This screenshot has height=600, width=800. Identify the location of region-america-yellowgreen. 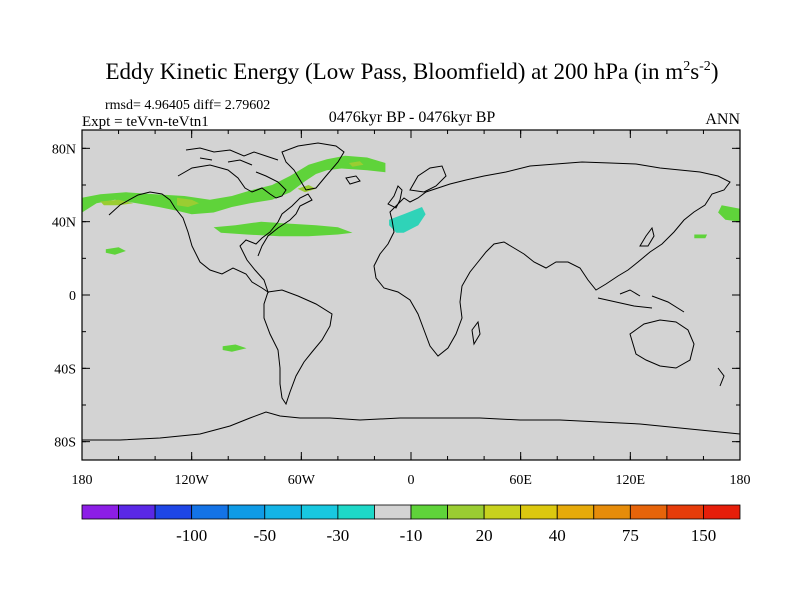
(188, 202).